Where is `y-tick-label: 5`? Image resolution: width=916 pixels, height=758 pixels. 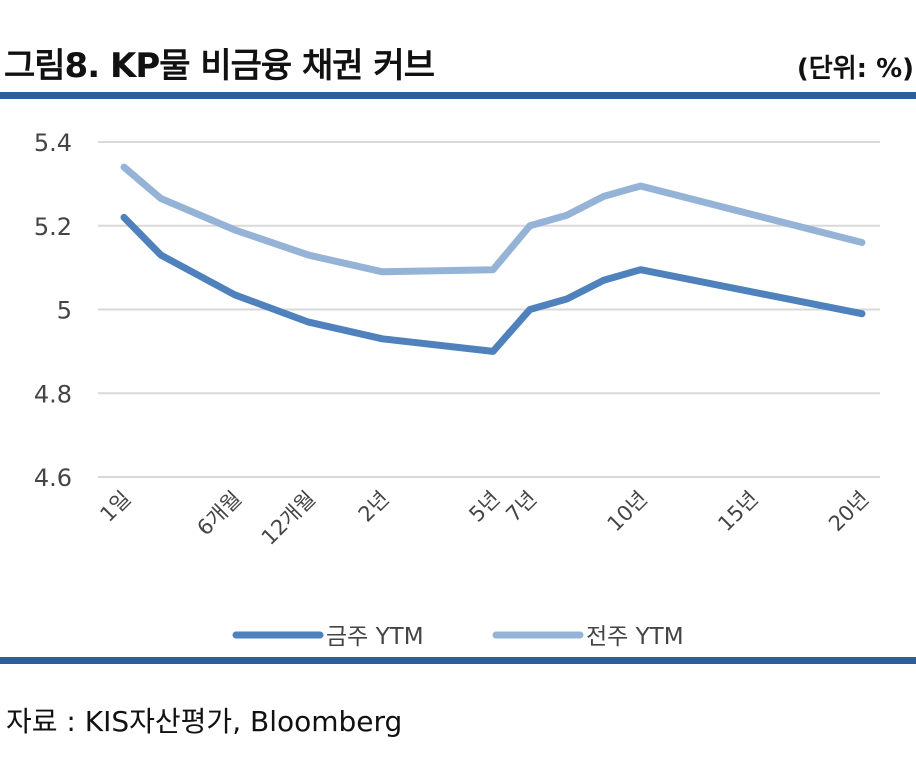
y-tick-label: 5 is located at coordinates (64, 311).